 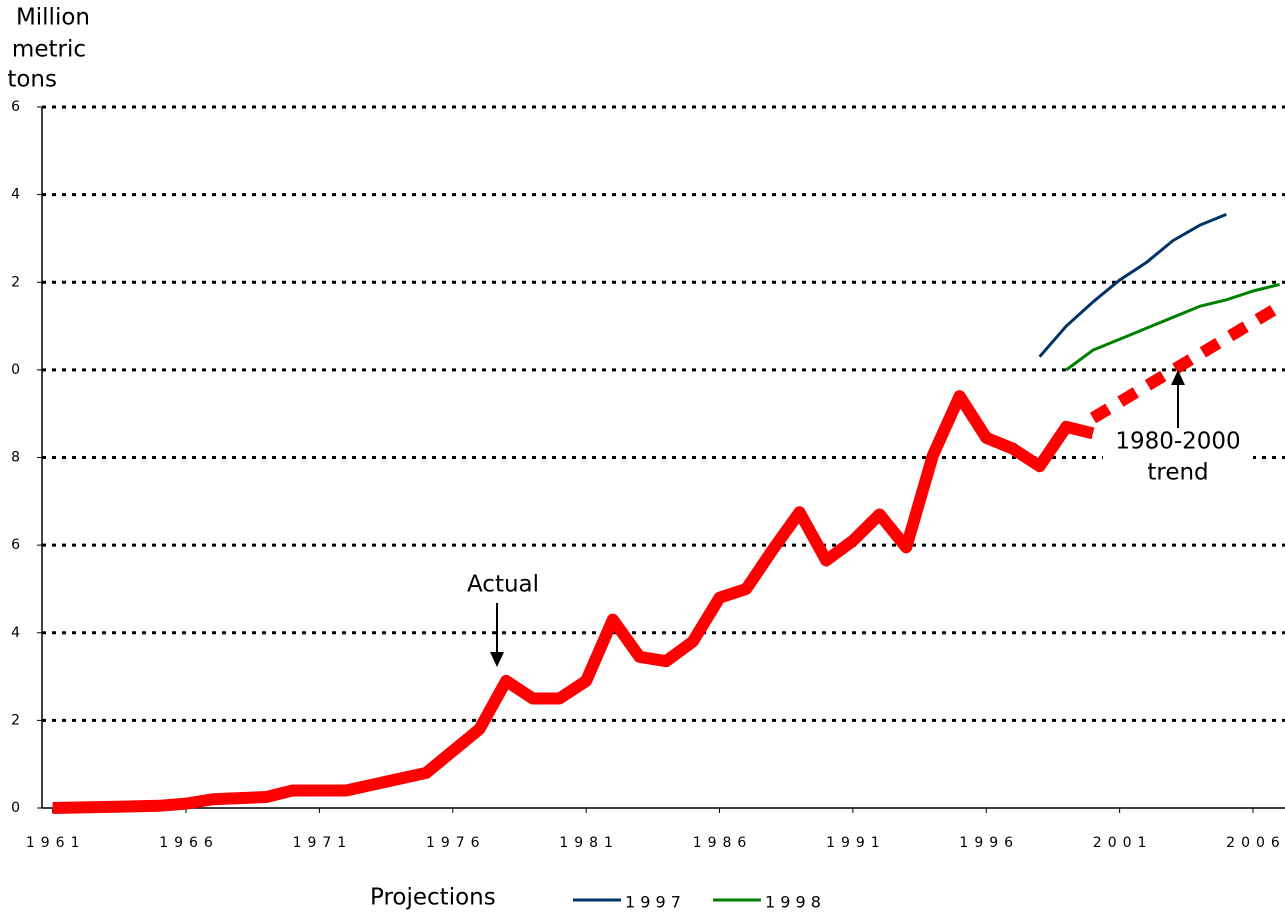 I want to click on x-tick-label: 1981, so click(x=589, y=843).